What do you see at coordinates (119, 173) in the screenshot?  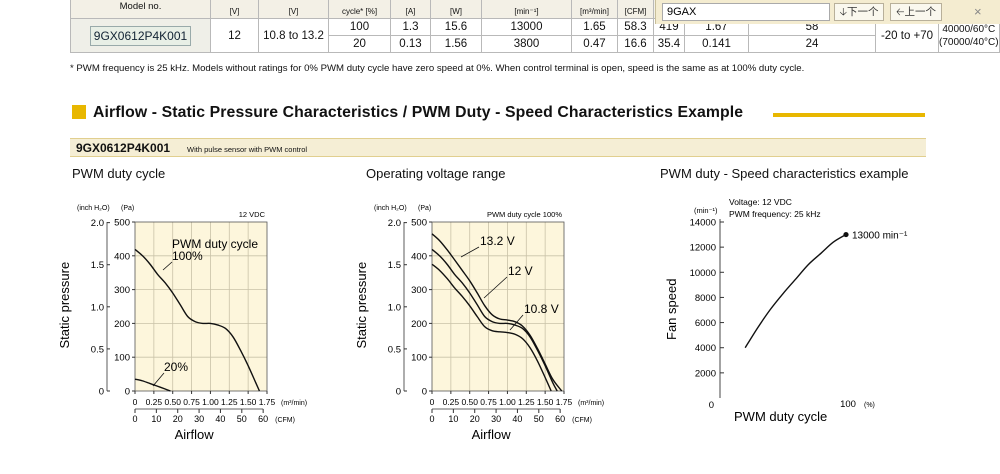 I see `chart-title: PWM duty cycle` at bounding box center [119, 173].